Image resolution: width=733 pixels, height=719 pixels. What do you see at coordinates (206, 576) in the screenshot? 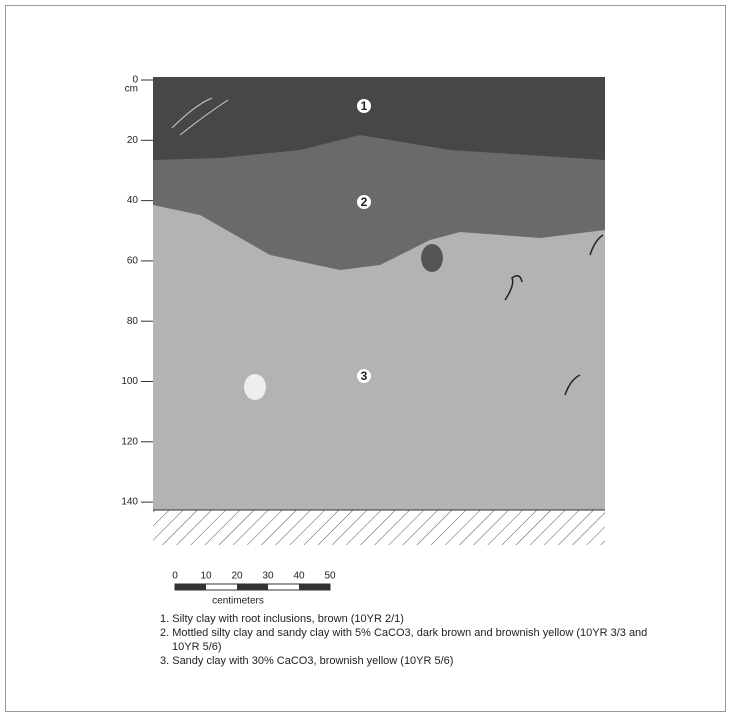
I see `scale-label: 10` at bounding box center [206, 576].